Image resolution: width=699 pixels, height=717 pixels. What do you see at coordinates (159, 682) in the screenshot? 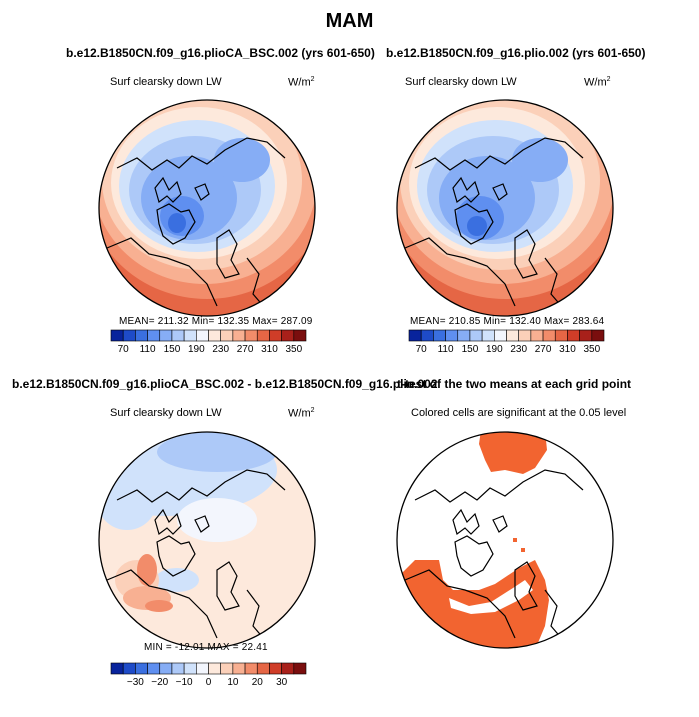
I see `colorbar-3-tick-label: −20` at bounding box center [159, 682].